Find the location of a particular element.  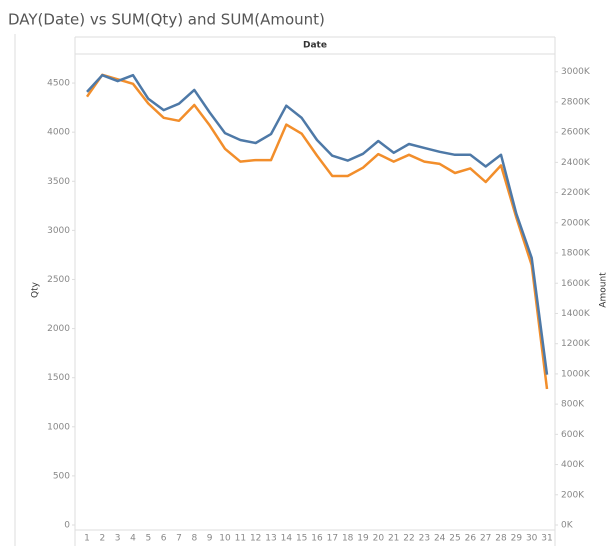

x-tick-label: 7 is located at coordinates (179, 539).